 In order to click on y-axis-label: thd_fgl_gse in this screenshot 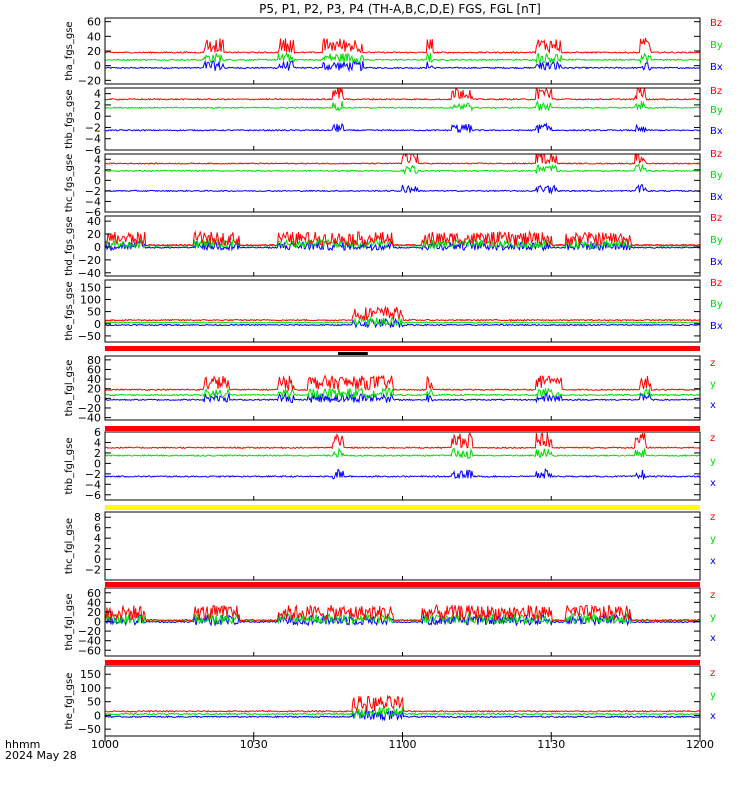, I will do `click(69, 622)`.